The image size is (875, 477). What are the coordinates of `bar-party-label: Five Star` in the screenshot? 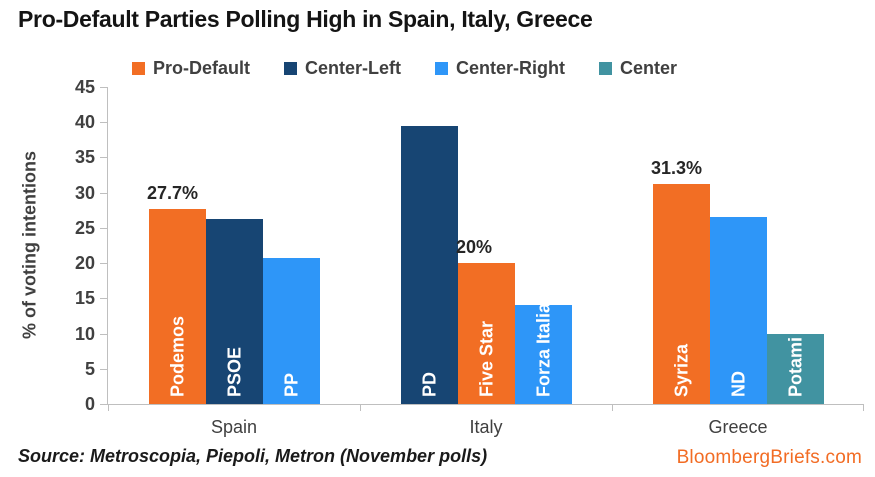 It's located at (486, 358).